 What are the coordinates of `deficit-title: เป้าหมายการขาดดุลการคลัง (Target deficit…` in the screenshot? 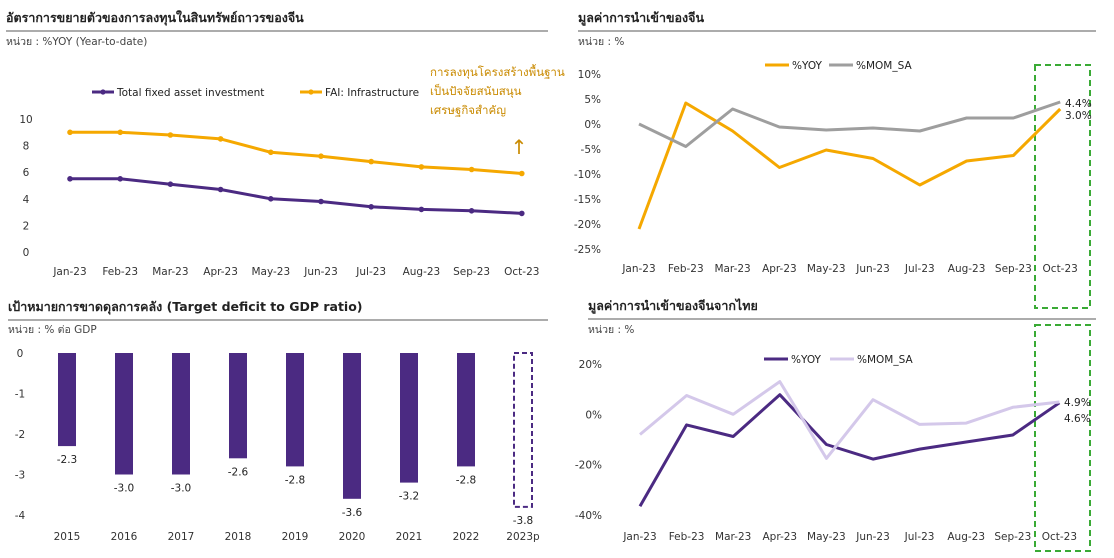 It's located at (185, 307).